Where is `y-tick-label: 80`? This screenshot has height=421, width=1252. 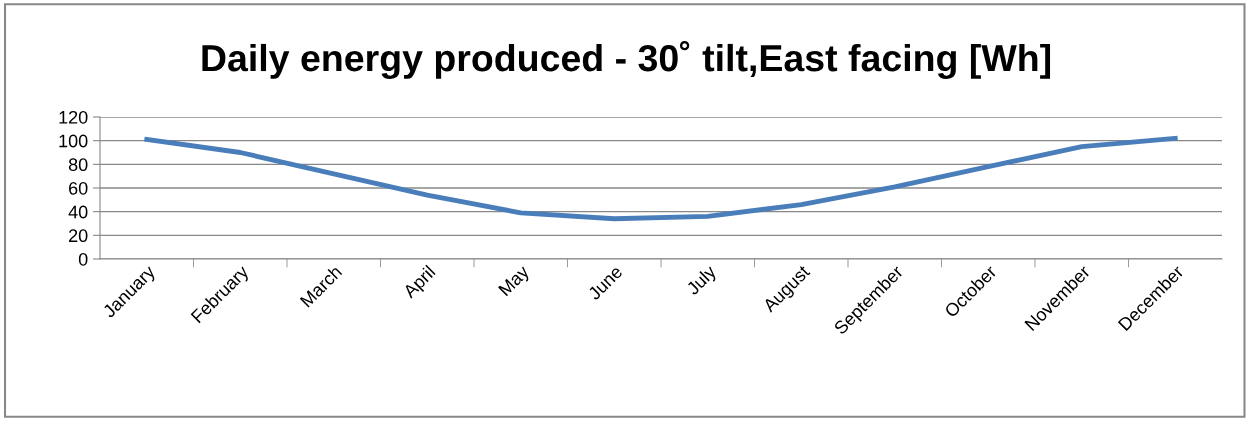 y-tick-label: 80 is located at coordinates (78, 165).